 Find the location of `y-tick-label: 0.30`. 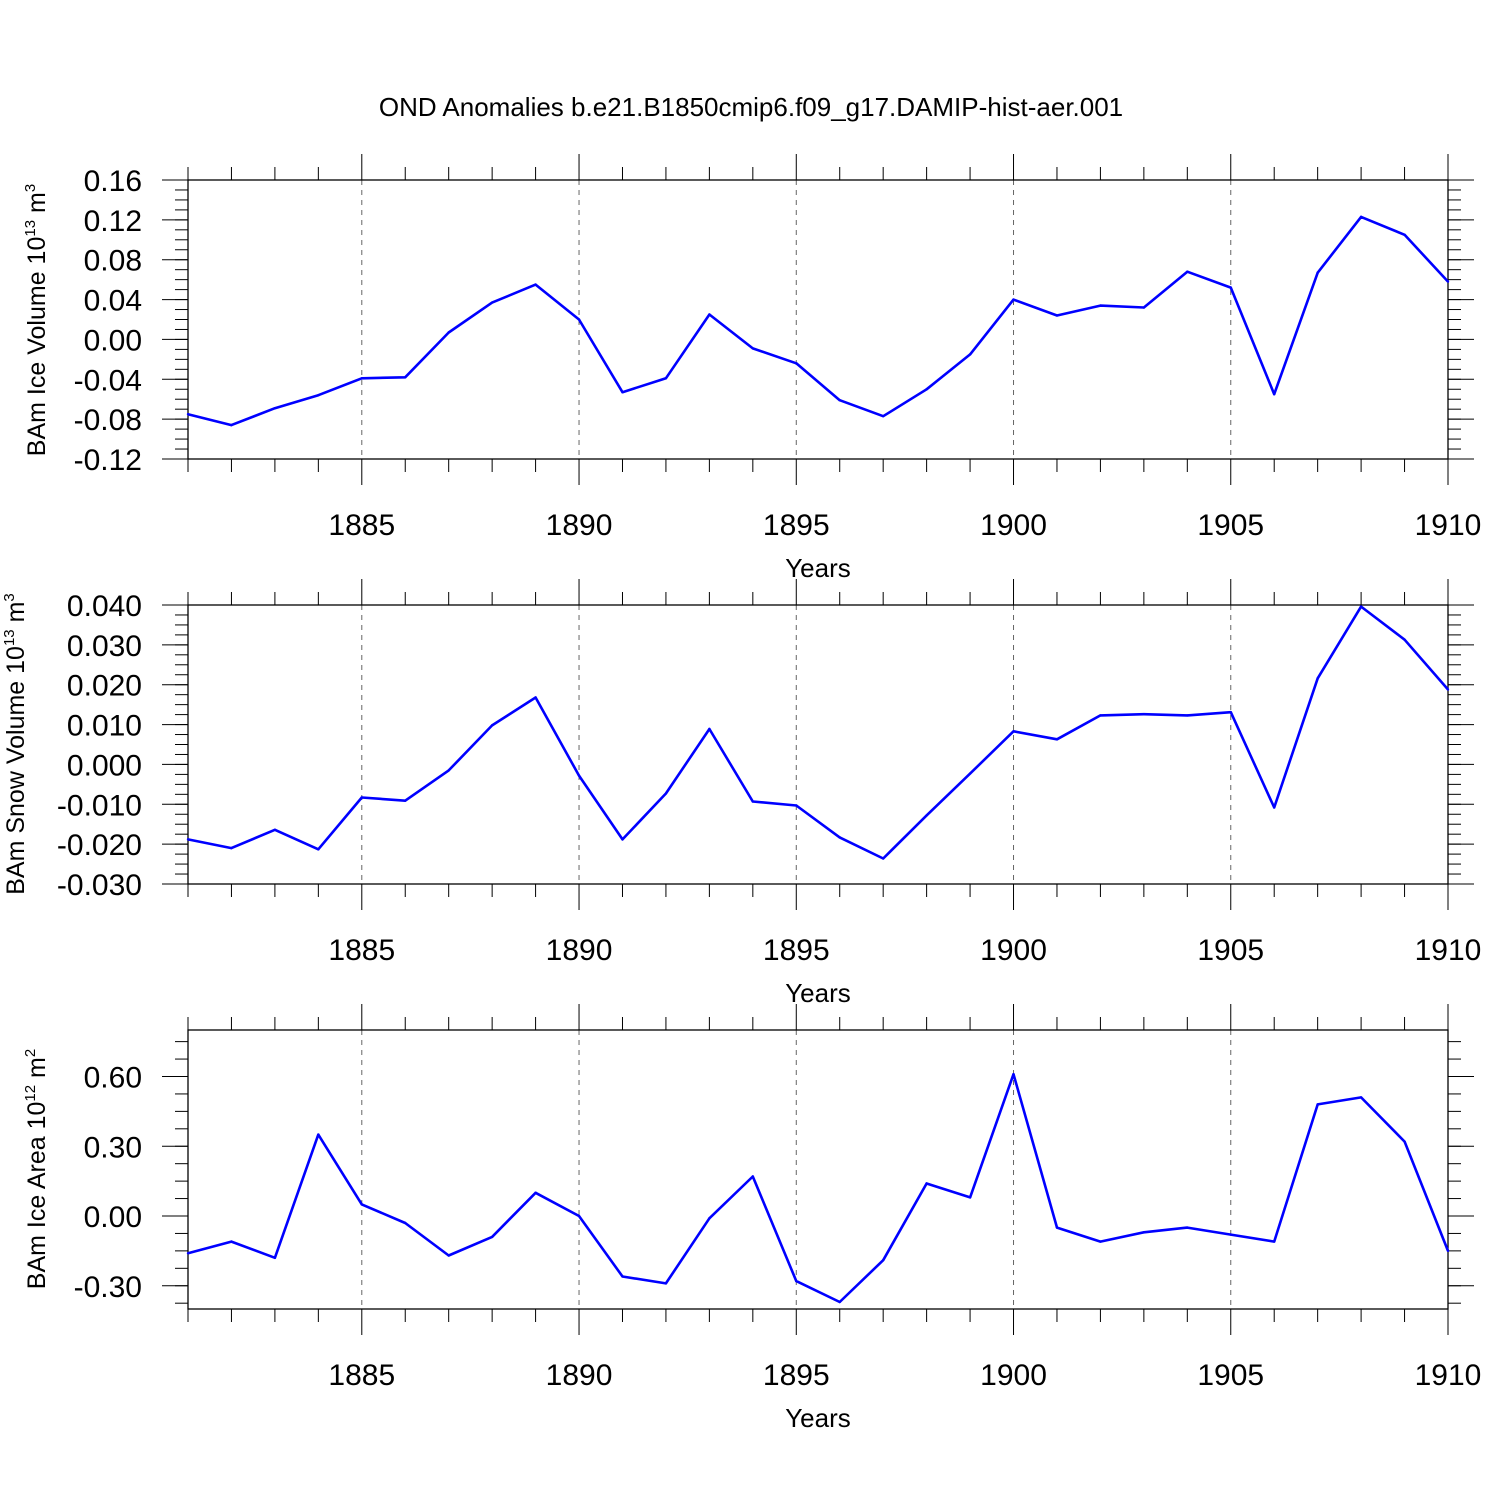

y-tick-label: 0.30 is located at coordinates (113, 1147).